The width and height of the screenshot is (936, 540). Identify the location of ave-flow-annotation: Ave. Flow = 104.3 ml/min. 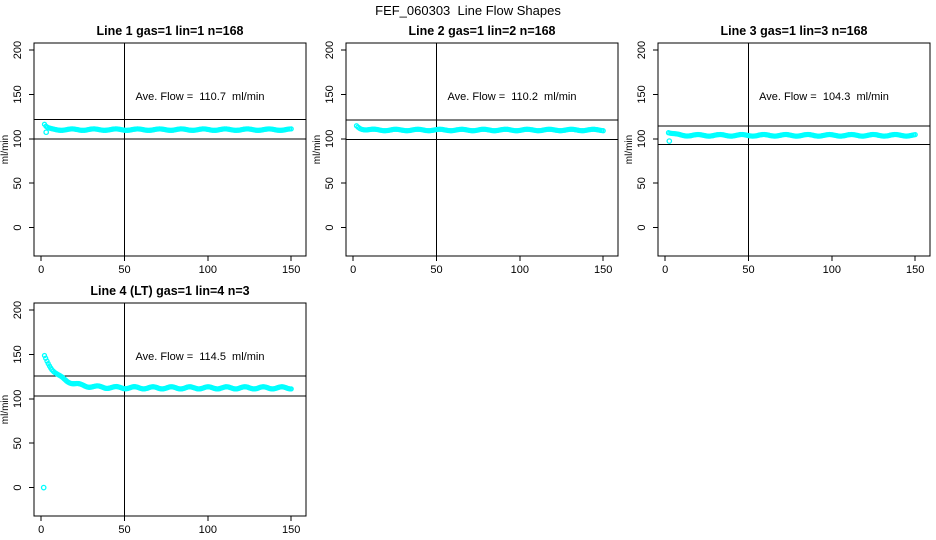
(824, 97).